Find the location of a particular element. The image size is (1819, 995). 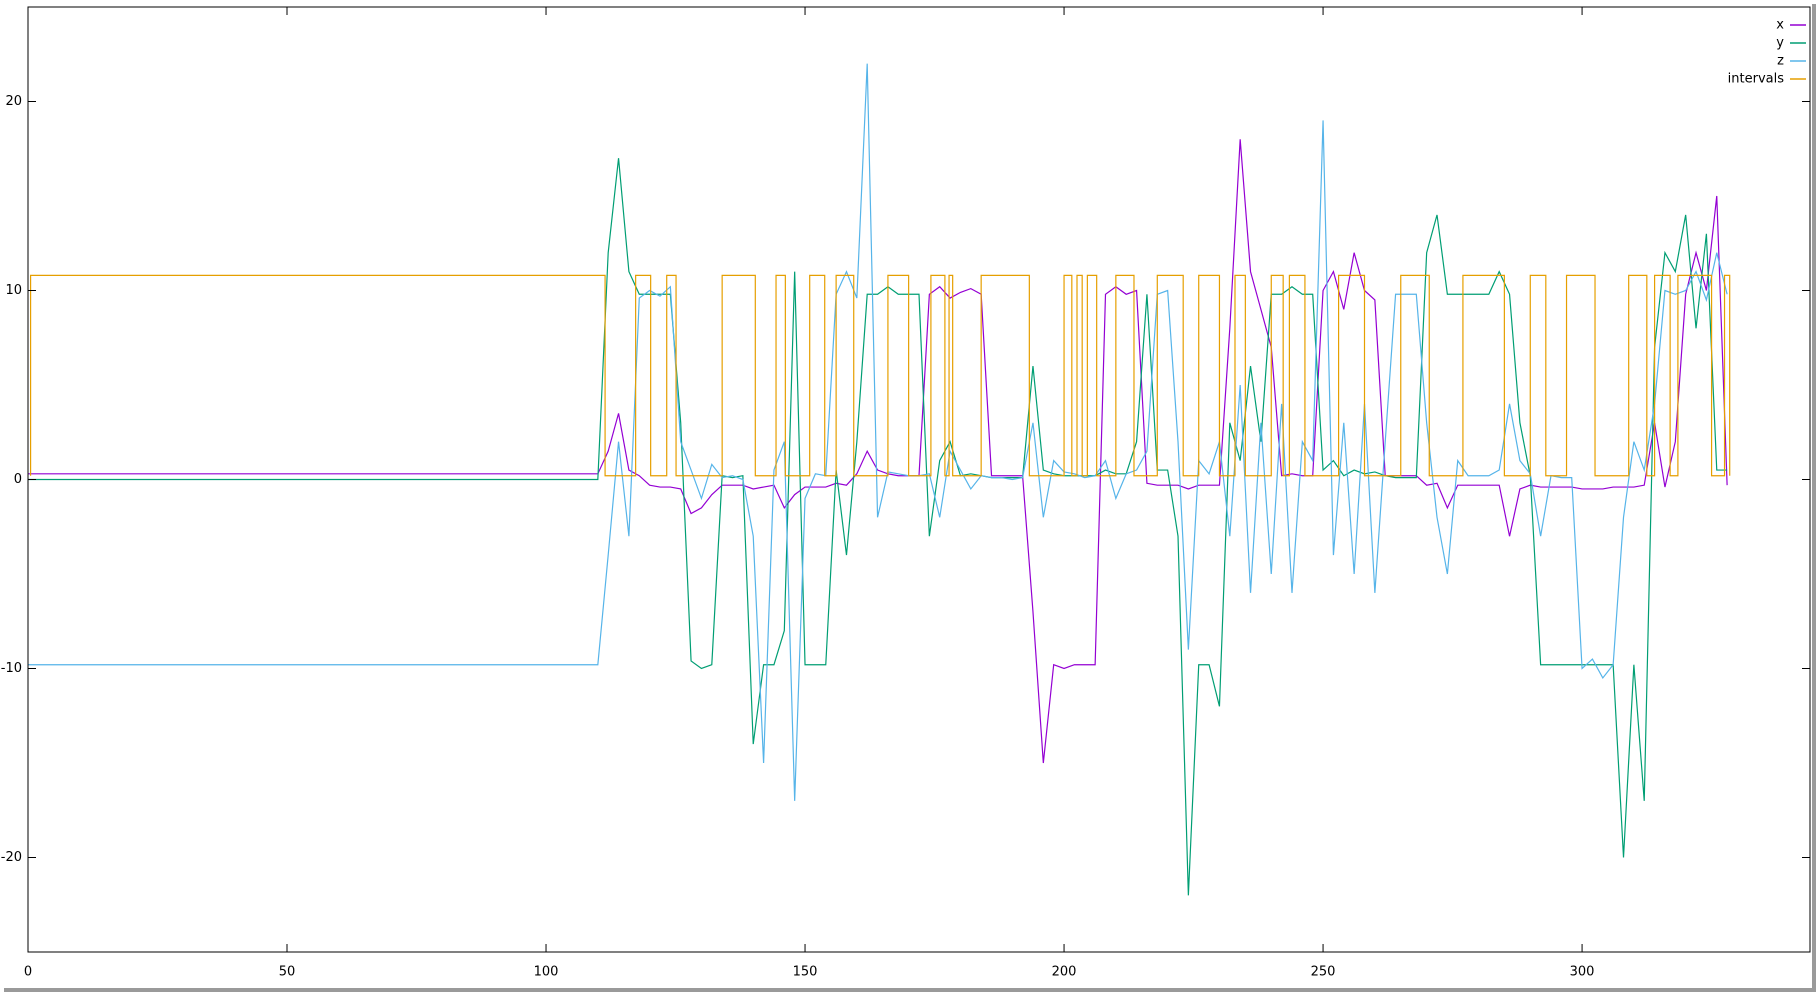

x-tick-label: 200 is located at coordinates (1064, 972).